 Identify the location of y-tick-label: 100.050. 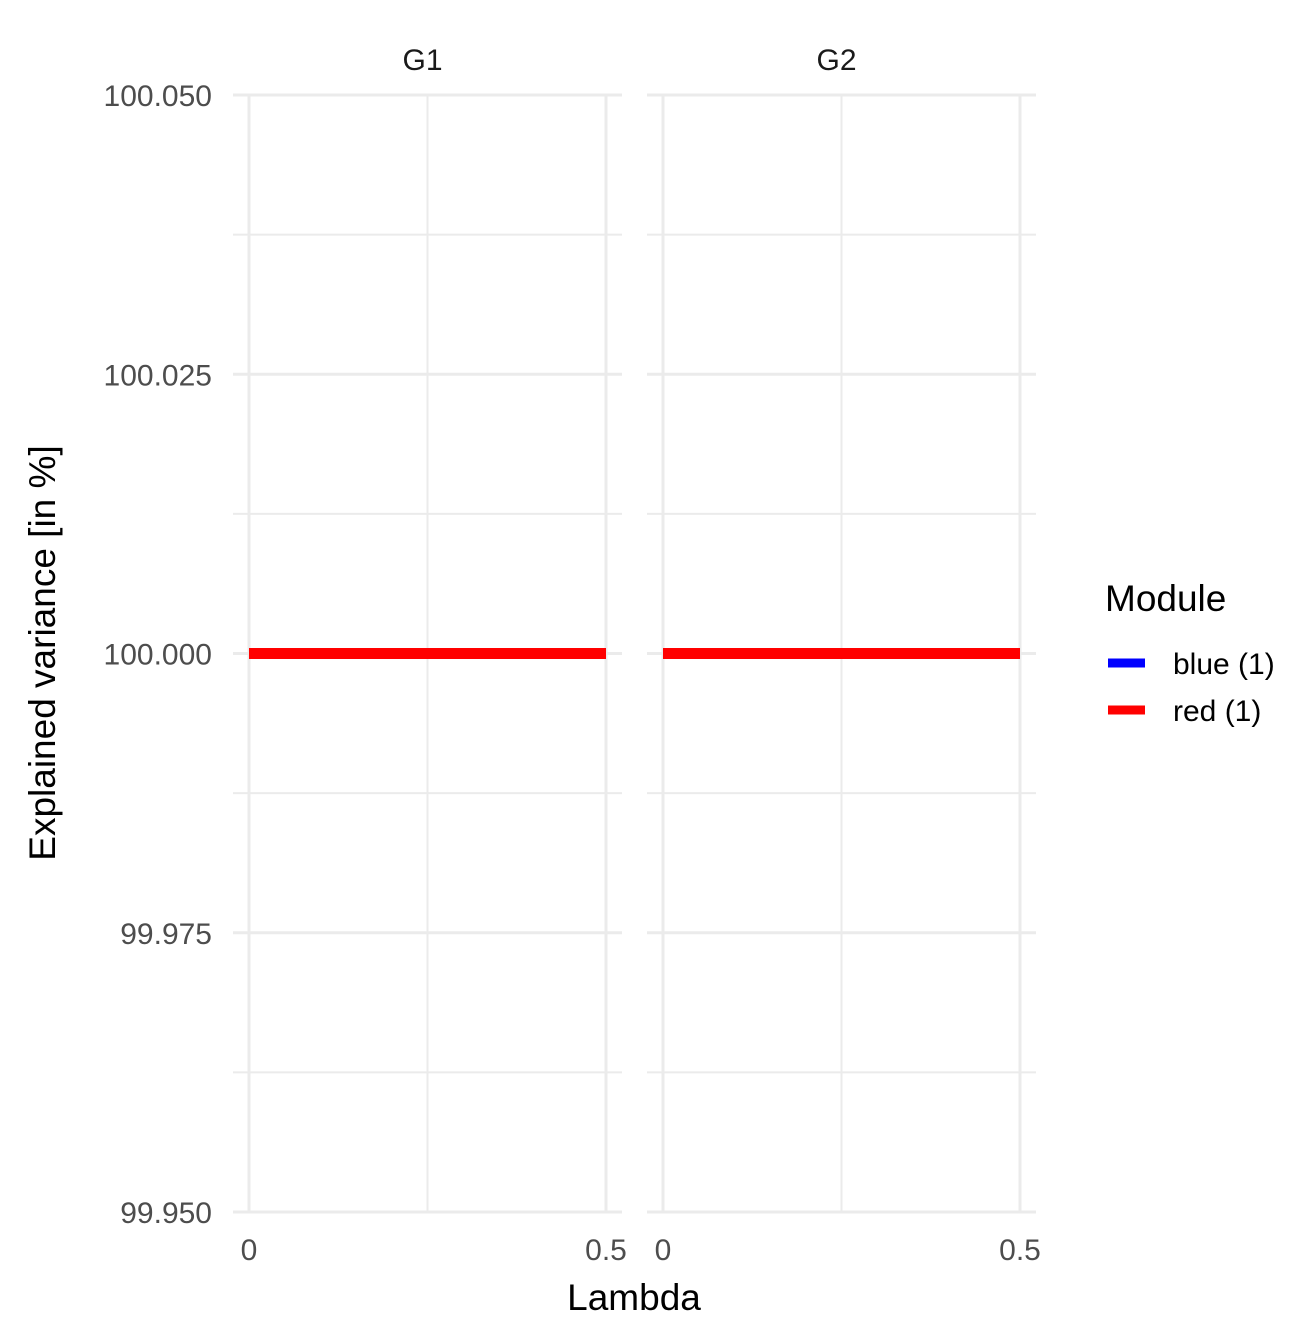
(158, 96).